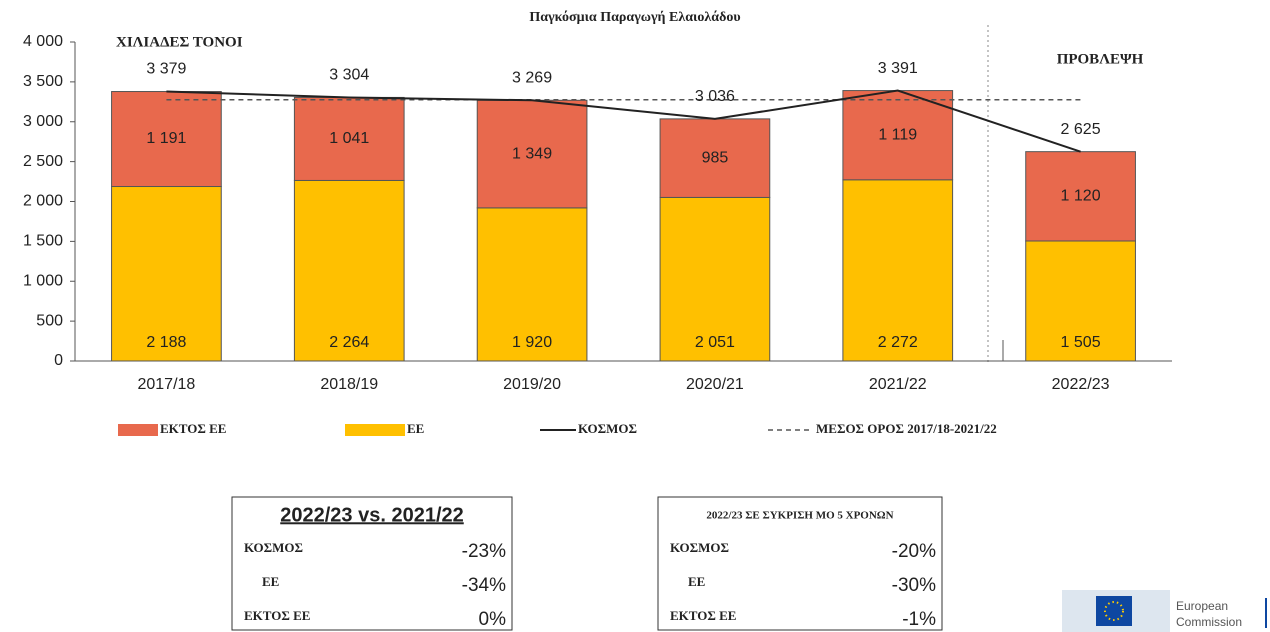  What do you see at coordinates (715, 384) in the screenshot?
I see `x-tick-label: 2020/21` at bounding box center [715, 384].